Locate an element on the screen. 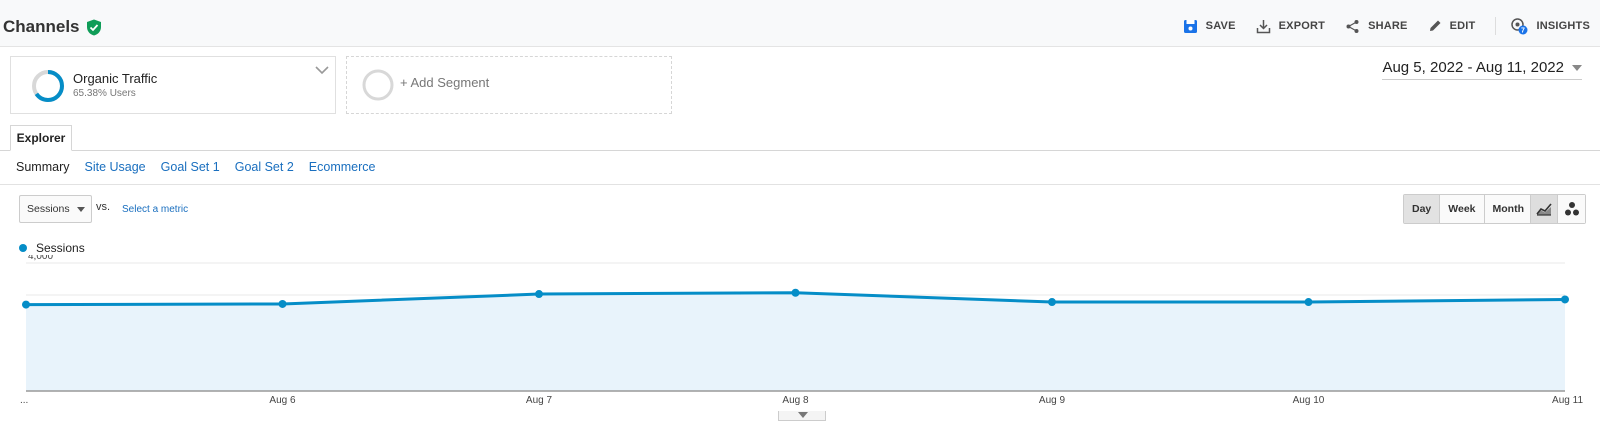 The height and width of the screenshot is (424, 1600). line-chart-icon is located at coordinates (1544, 209).